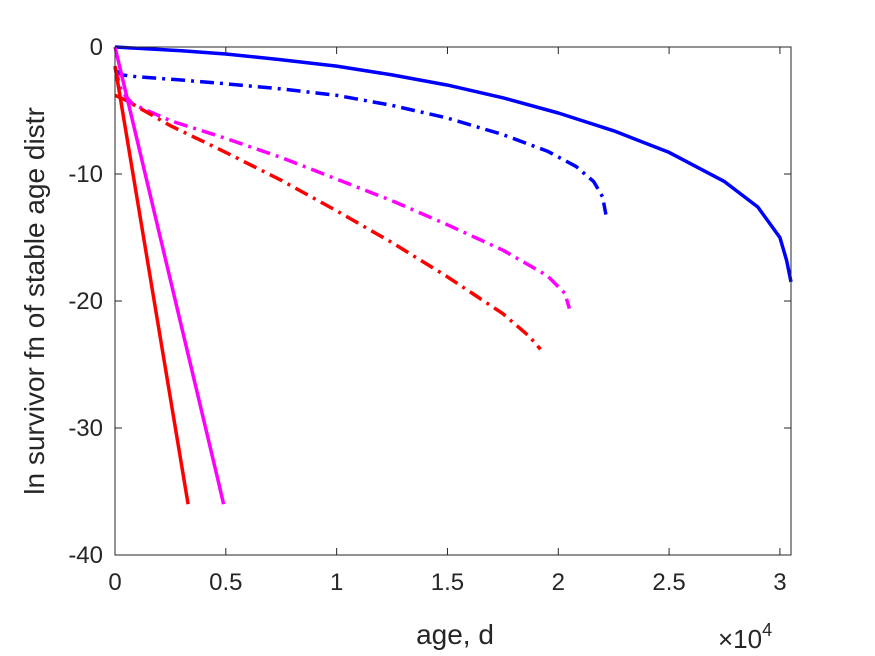 The image size is (875, 656). Describe the element at coordinates (85, 174) in the screenshot. I see `y-tick-label: -10` at that location.